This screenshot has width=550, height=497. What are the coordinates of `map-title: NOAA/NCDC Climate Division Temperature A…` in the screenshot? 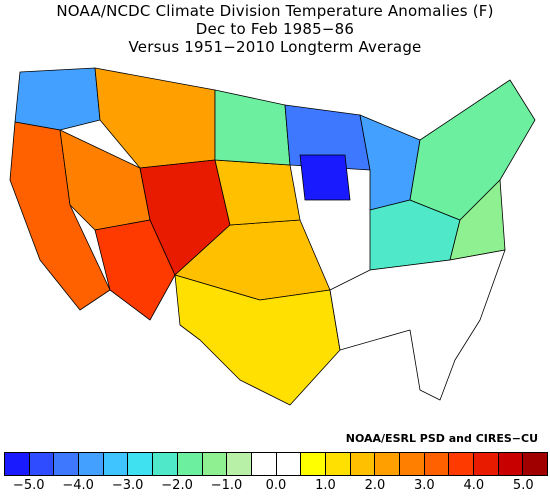 It's located at (275, 29).